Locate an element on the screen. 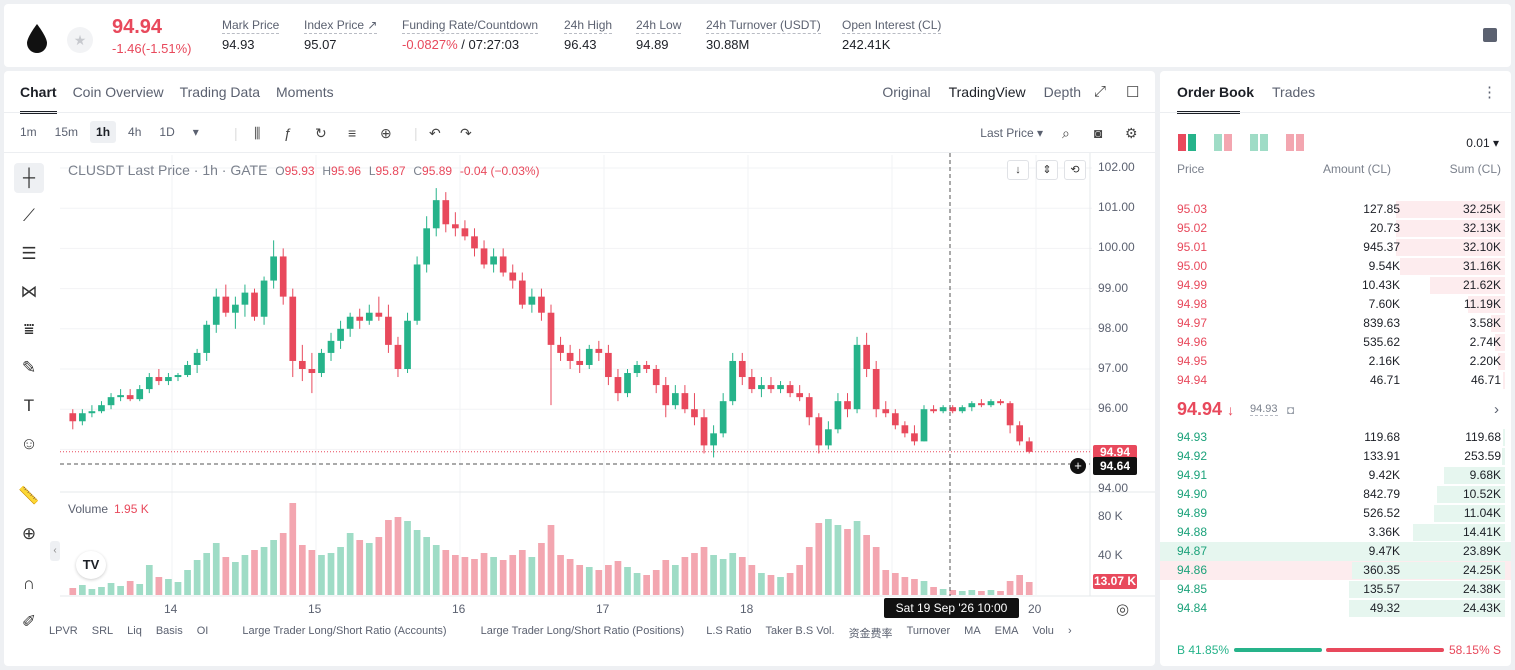  tab-moments: Moments is located at coordinates (305, 92).